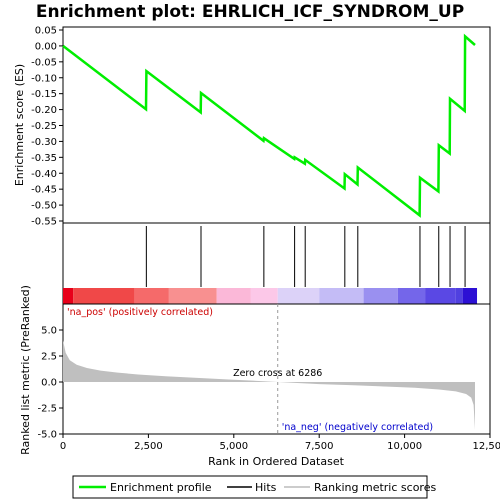 The image size is (500, 500). What do you see at coordinates (44, 126) in the screenshot?
I see `es-y-tick-label: -0.25` at bounding box center [44, 126].